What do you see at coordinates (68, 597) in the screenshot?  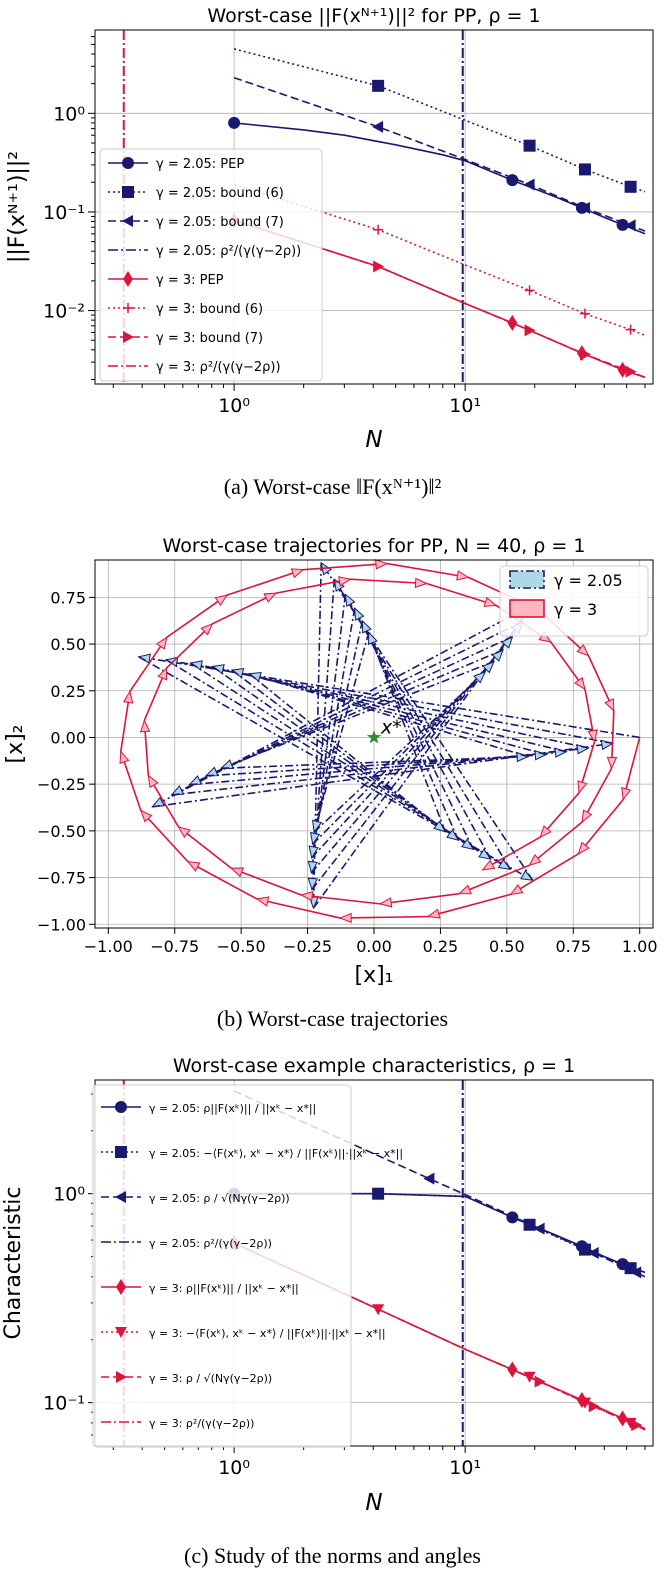 I see `figure-b-y-tick-label: 0.75` at bounding box center [68, 597].